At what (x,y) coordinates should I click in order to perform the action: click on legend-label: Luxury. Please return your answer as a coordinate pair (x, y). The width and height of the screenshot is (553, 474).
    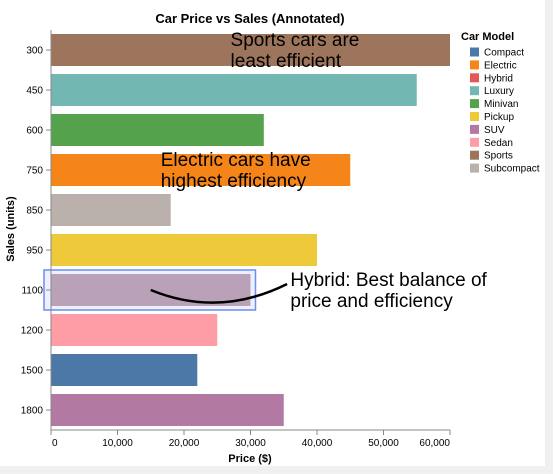
    Looking at the image, I should click on (499, 91).